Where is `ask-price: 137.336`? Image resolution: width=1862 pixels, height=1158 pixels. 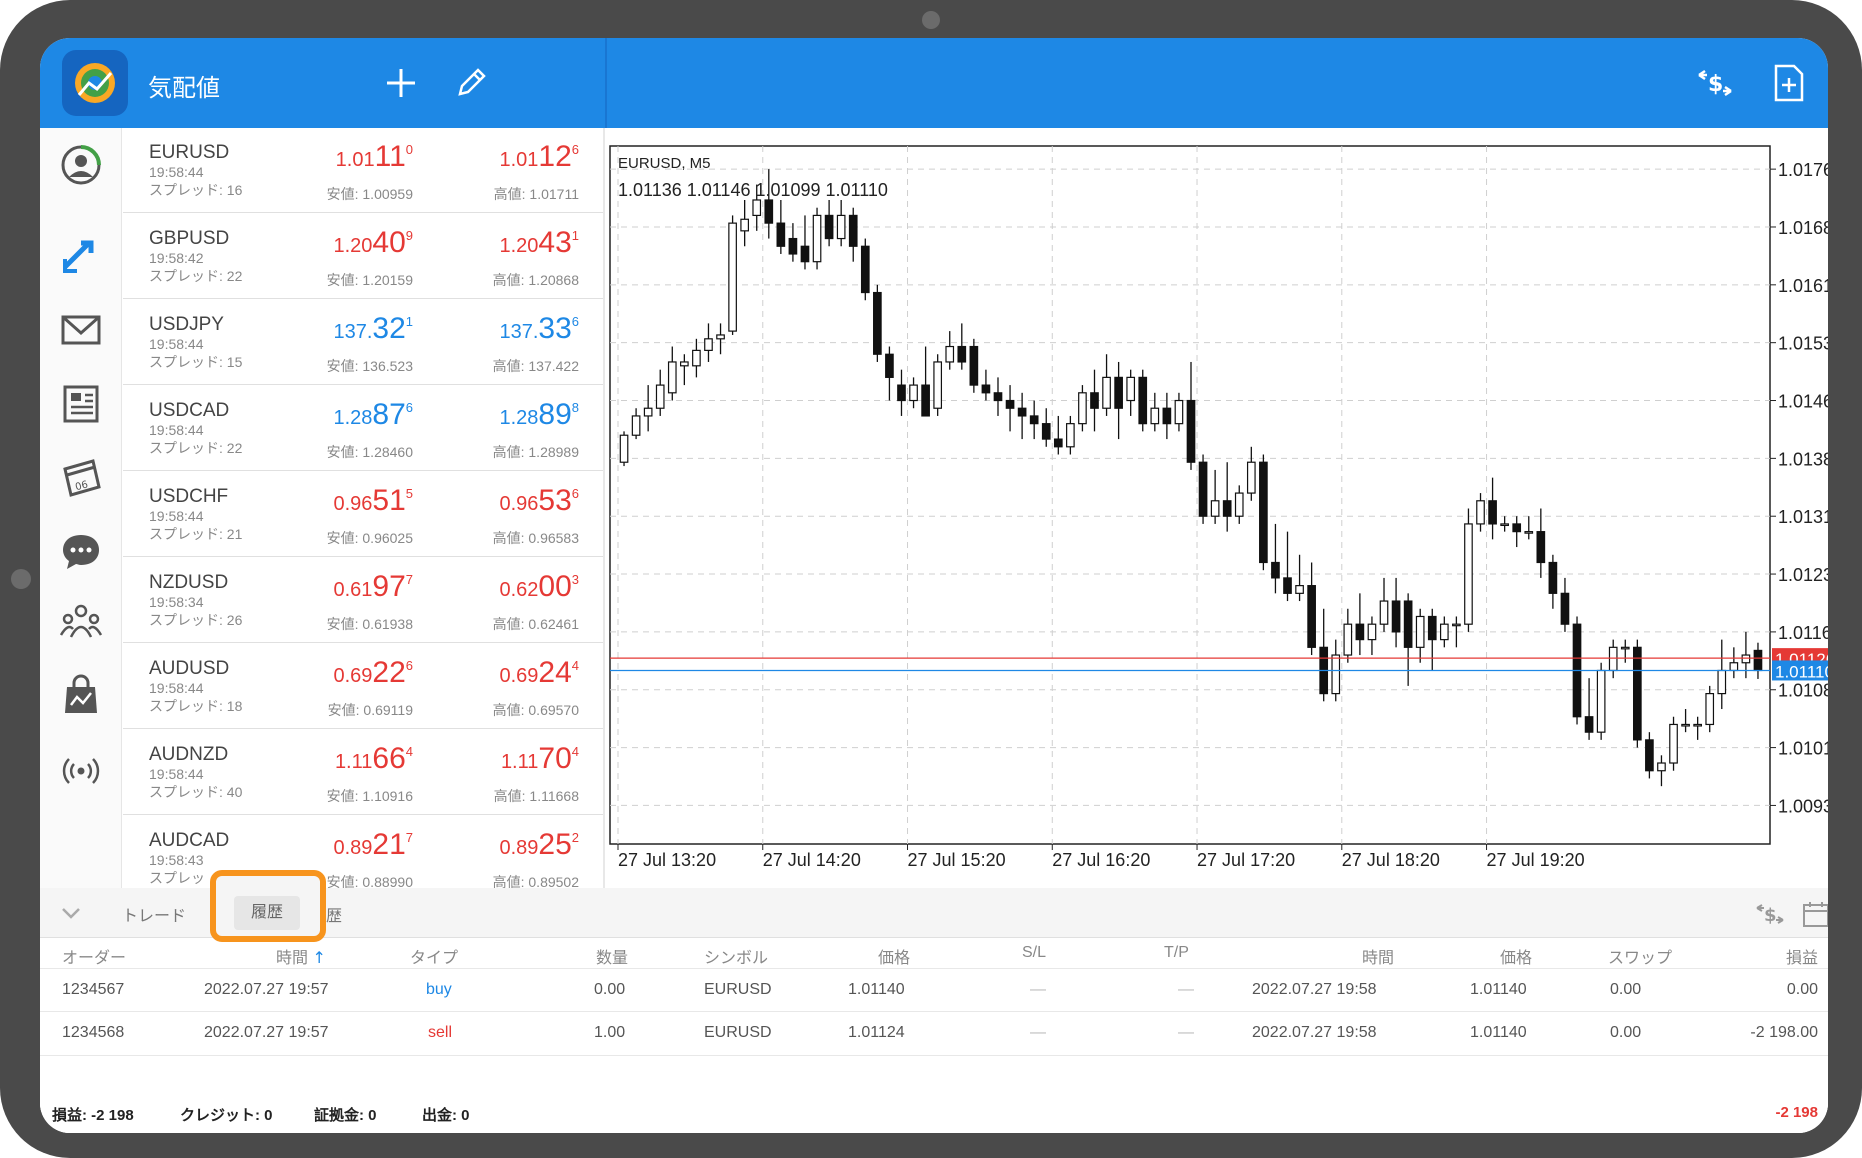 ask-price: 137.336 is located at coordinates (539, 329).